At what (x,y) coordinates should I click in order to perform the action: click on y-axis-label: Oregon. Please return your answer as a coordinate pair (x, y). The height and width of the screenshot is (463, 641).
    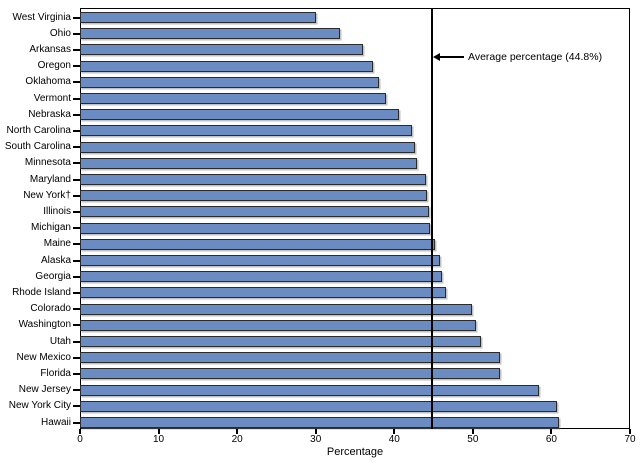
    Looking at the image, I should click on (54, 66).